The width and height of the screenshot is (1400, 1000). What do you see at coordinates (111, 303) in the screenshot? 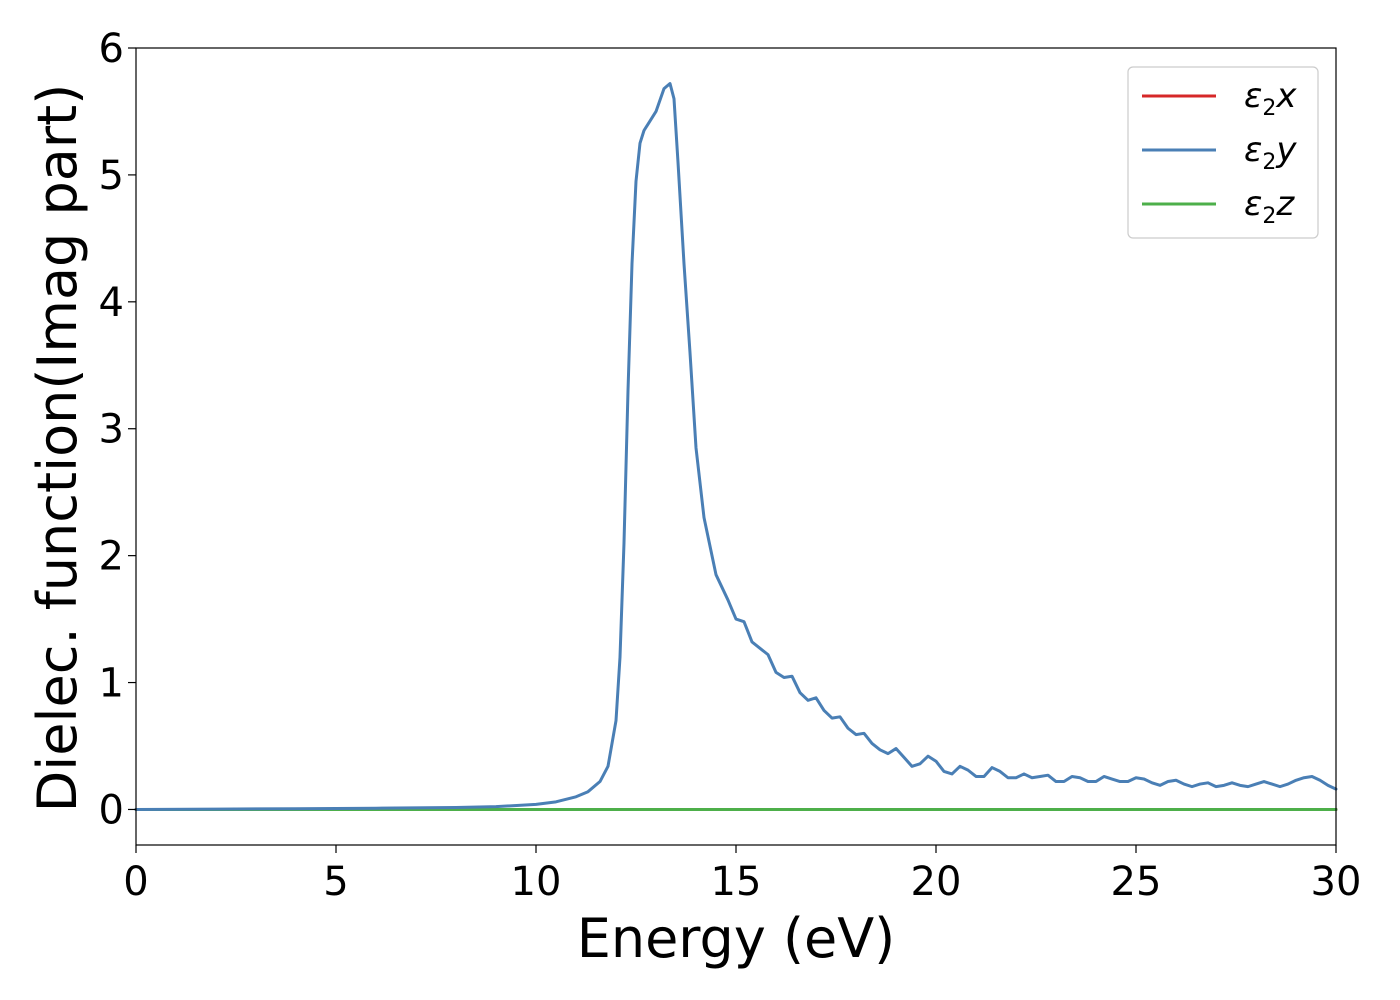
I see `y-tick-label: 4` at bounding box center [111, 303].